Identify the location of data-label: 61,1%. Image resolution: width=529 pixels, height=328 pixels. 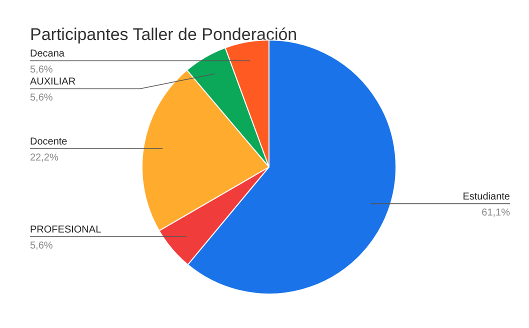
(496, 213).